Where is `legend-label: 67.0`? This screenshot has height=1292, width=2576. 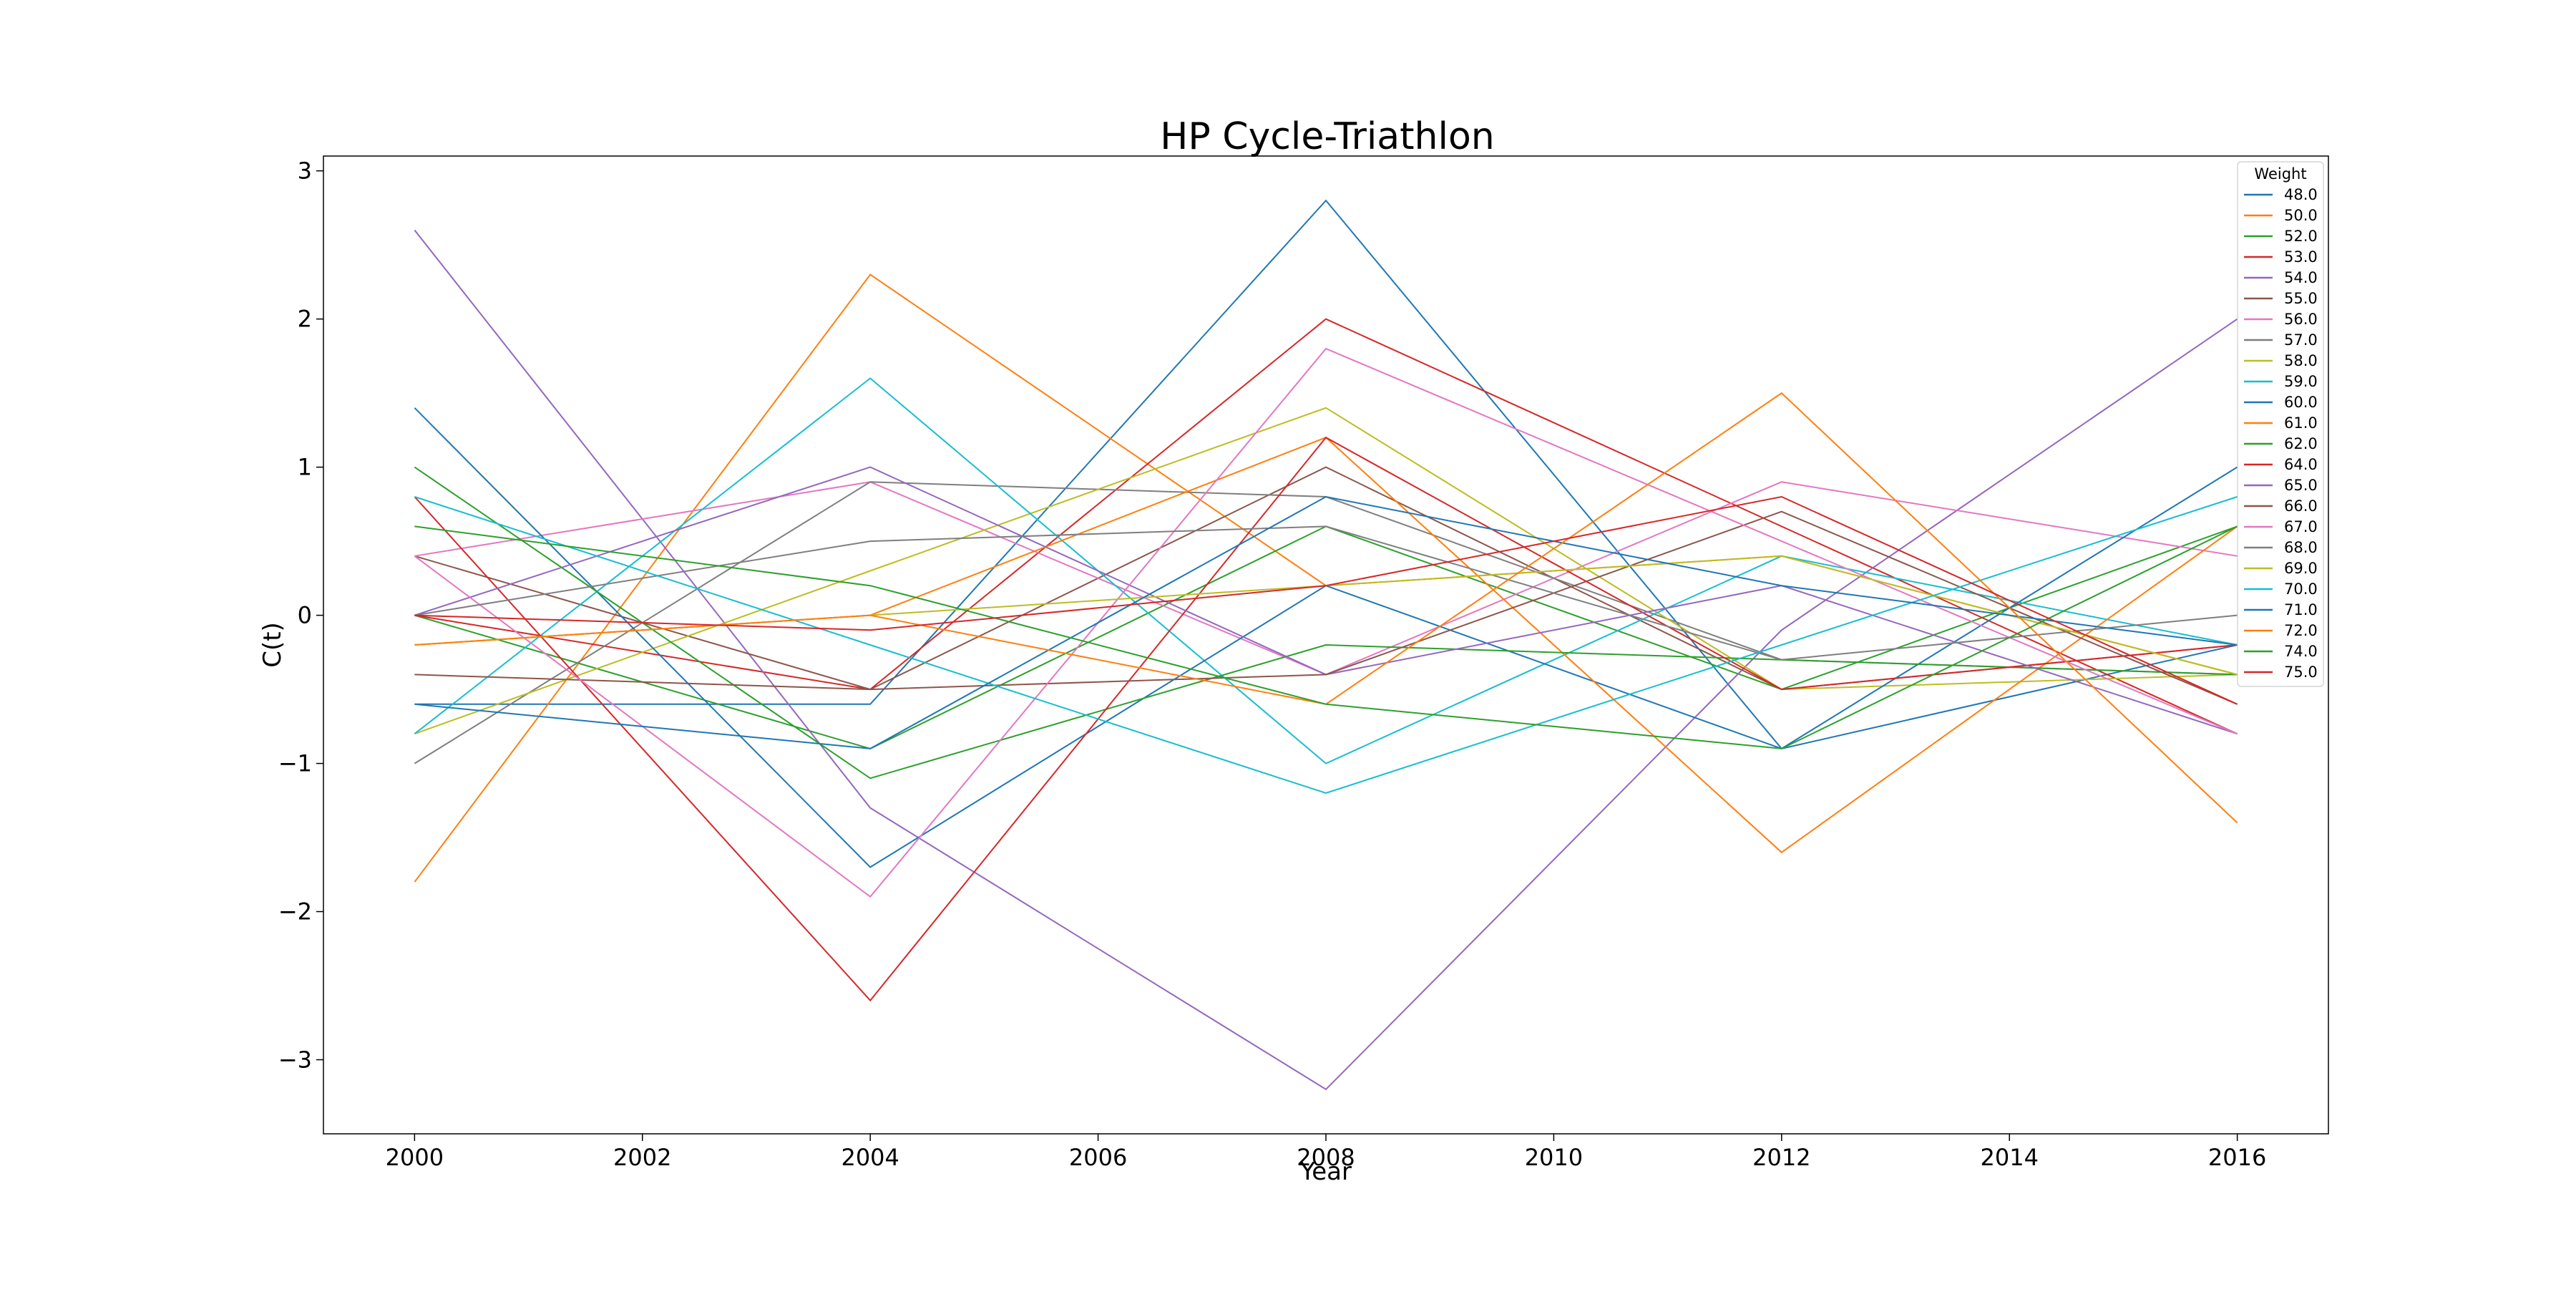
legend-label: 67.0 is located at coordinates (2301, 526).